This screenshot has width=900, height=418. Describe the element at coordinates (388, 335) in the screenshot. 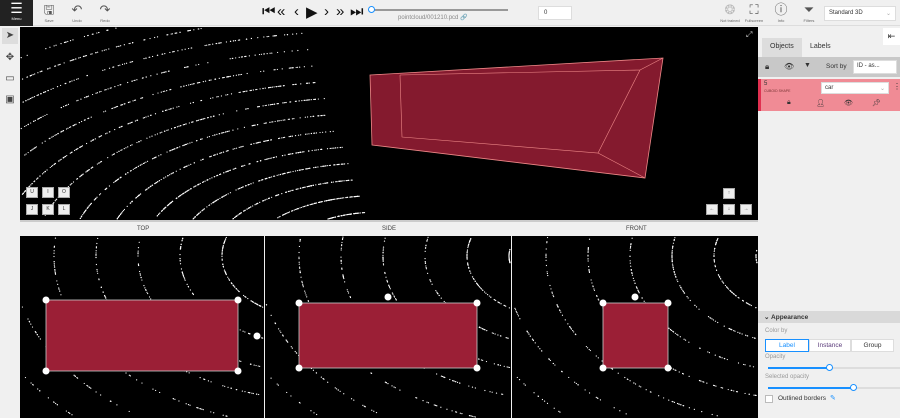

I see `cuboid-side` at that location.